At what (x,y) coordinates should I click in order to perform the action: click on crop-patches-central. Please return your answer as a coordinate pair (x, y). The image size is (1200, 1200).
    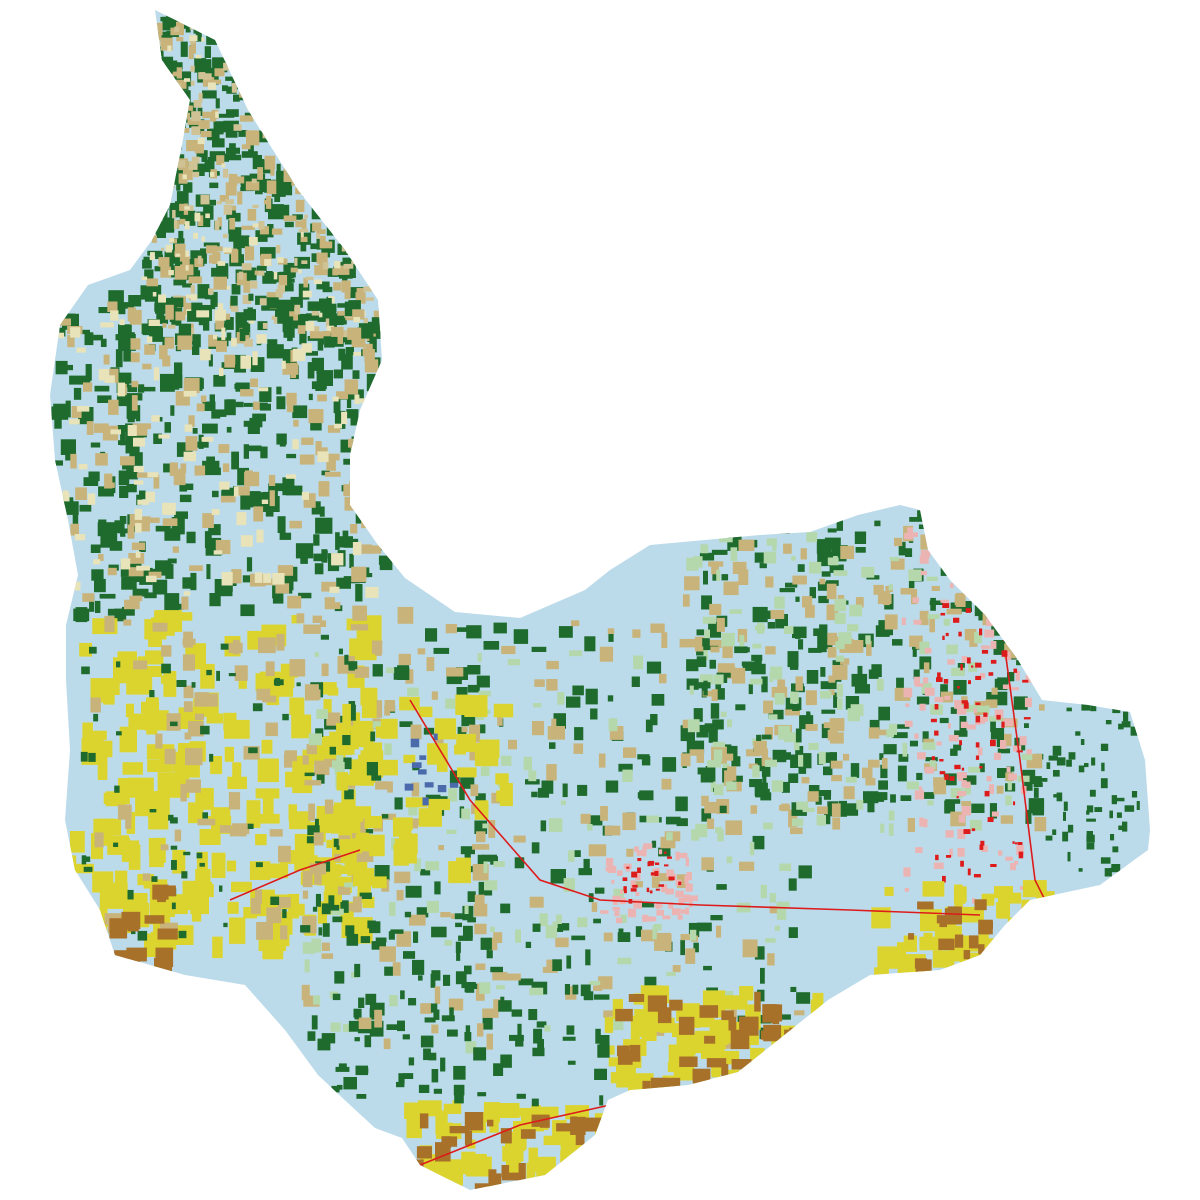
    Looking at the image, I should click on (424, 791).